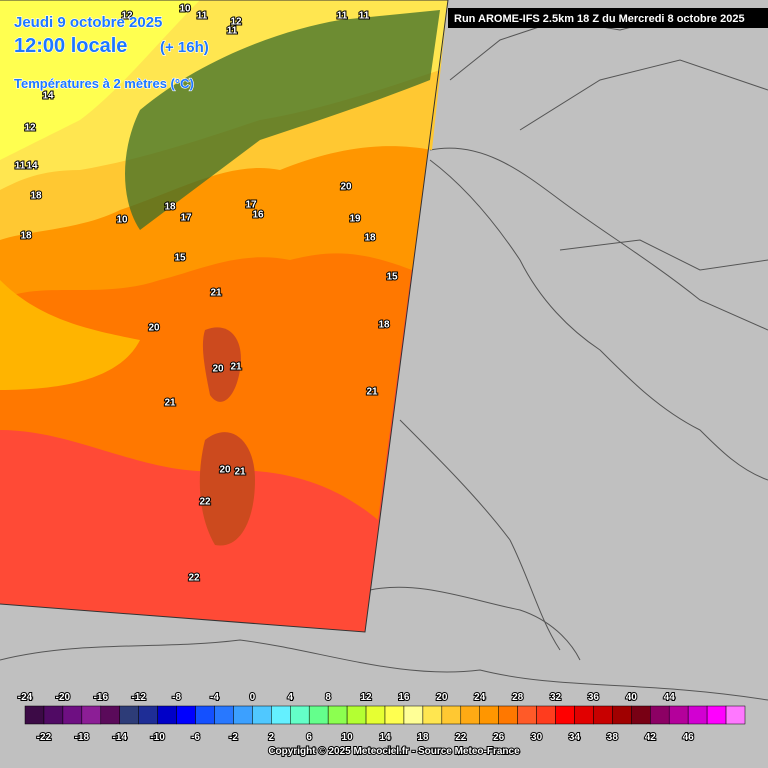 Image resolution: width=768 pixels, height=768 pixels. What do you see at coordinates (82, 737) in the screenshot?
I see `colorbar-bottom-label: -18` at bounding box center [82, 737].